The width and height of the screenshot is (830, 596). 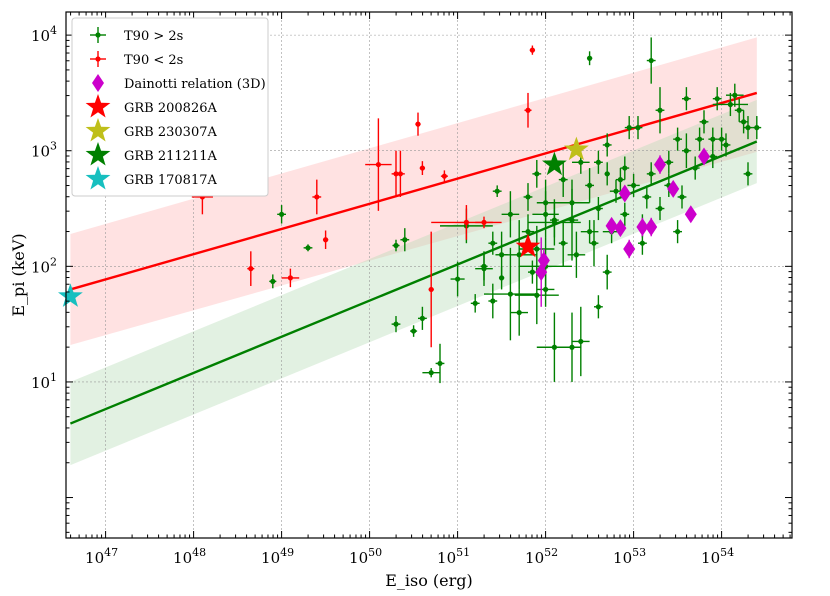 What do you see at coordinates (170, 156) in the screenshot?
I see `legend-label: GRB 211211A` at bounding box center [170, 156].